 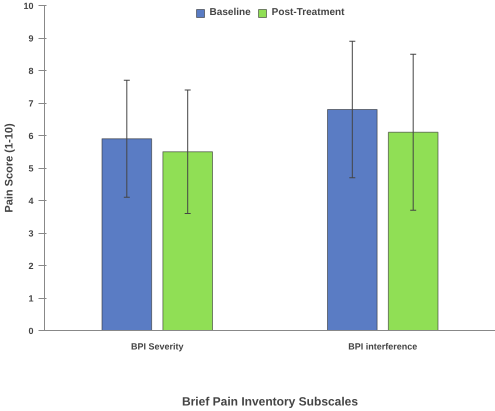 What do you see at coordinates (9, 168) in the screenshot?
I see `y-axis-title: Pain Score (1-10)` at bounding box center [9, 168].